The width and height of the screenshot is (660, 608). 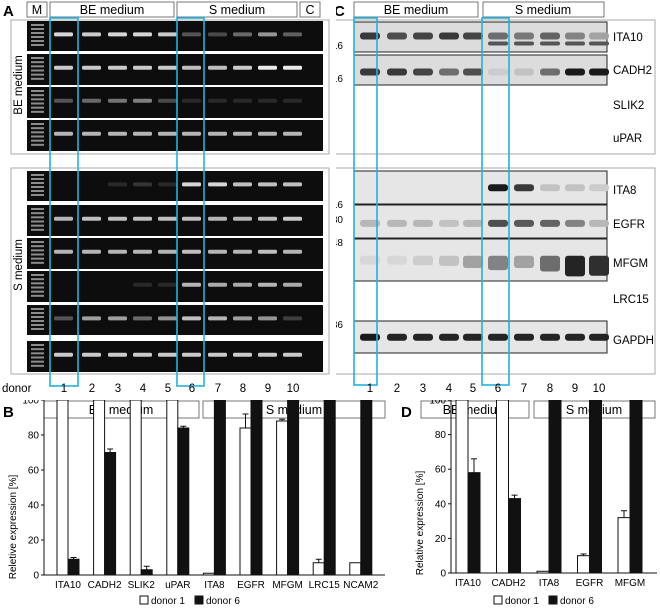 What do you see at coordinates (630, 583) in the screenshot?
I see `x-tick-label-mfgm: MFGM` at bounding box center [630, 583].